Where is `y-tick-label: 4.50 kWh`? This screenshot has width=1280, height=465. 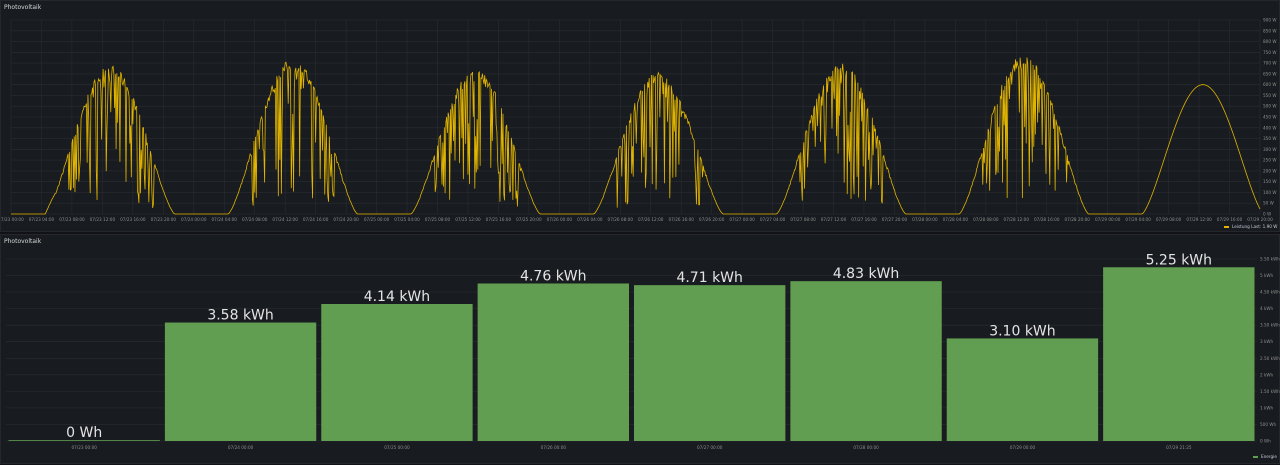
y-tick-label: 4.50 kWh is located at coordinates (1270, 292).